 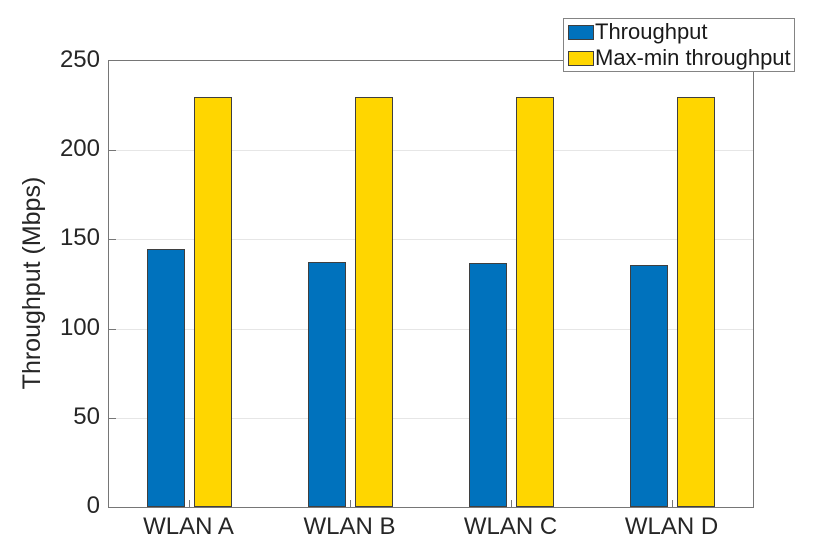 I want to click on y-tick-label: 250, so click(x=79, y=59).